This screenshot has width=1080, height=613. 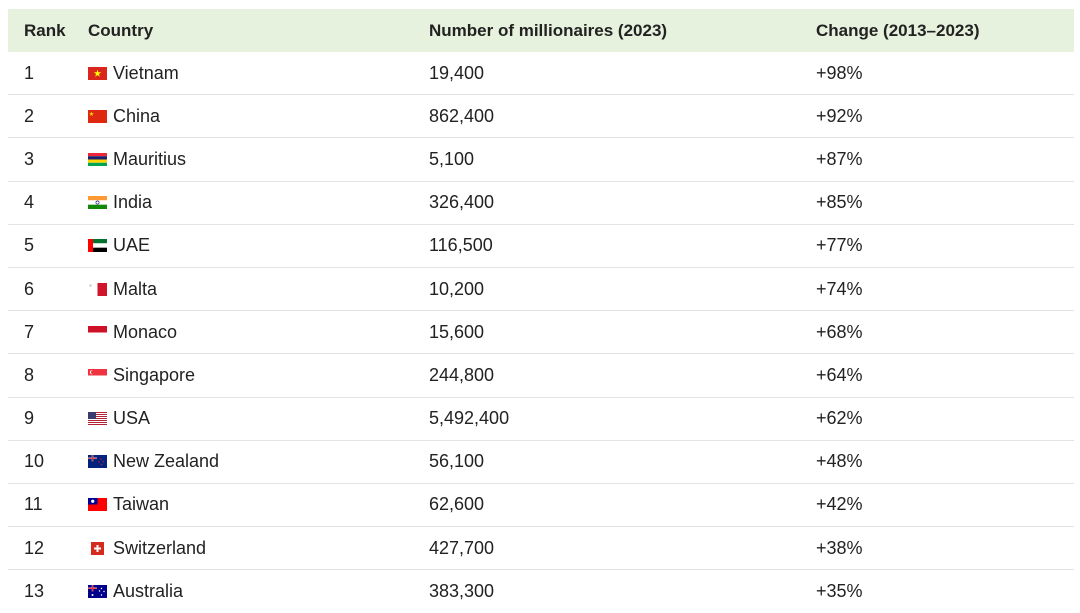 I want to click on millionaires-cell: 244,800, so click(x=462, y=374).